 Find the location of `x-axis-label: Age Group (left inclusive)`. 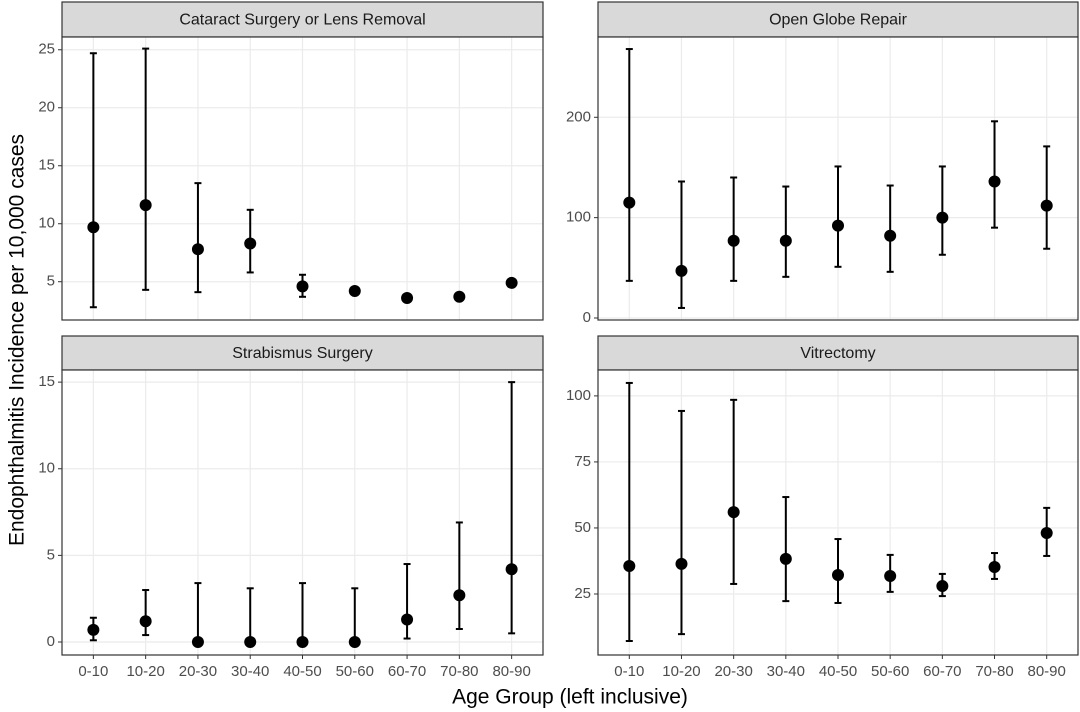

x-axis-label: Age Group (left inclusive) is located at coordinates (570, 697).